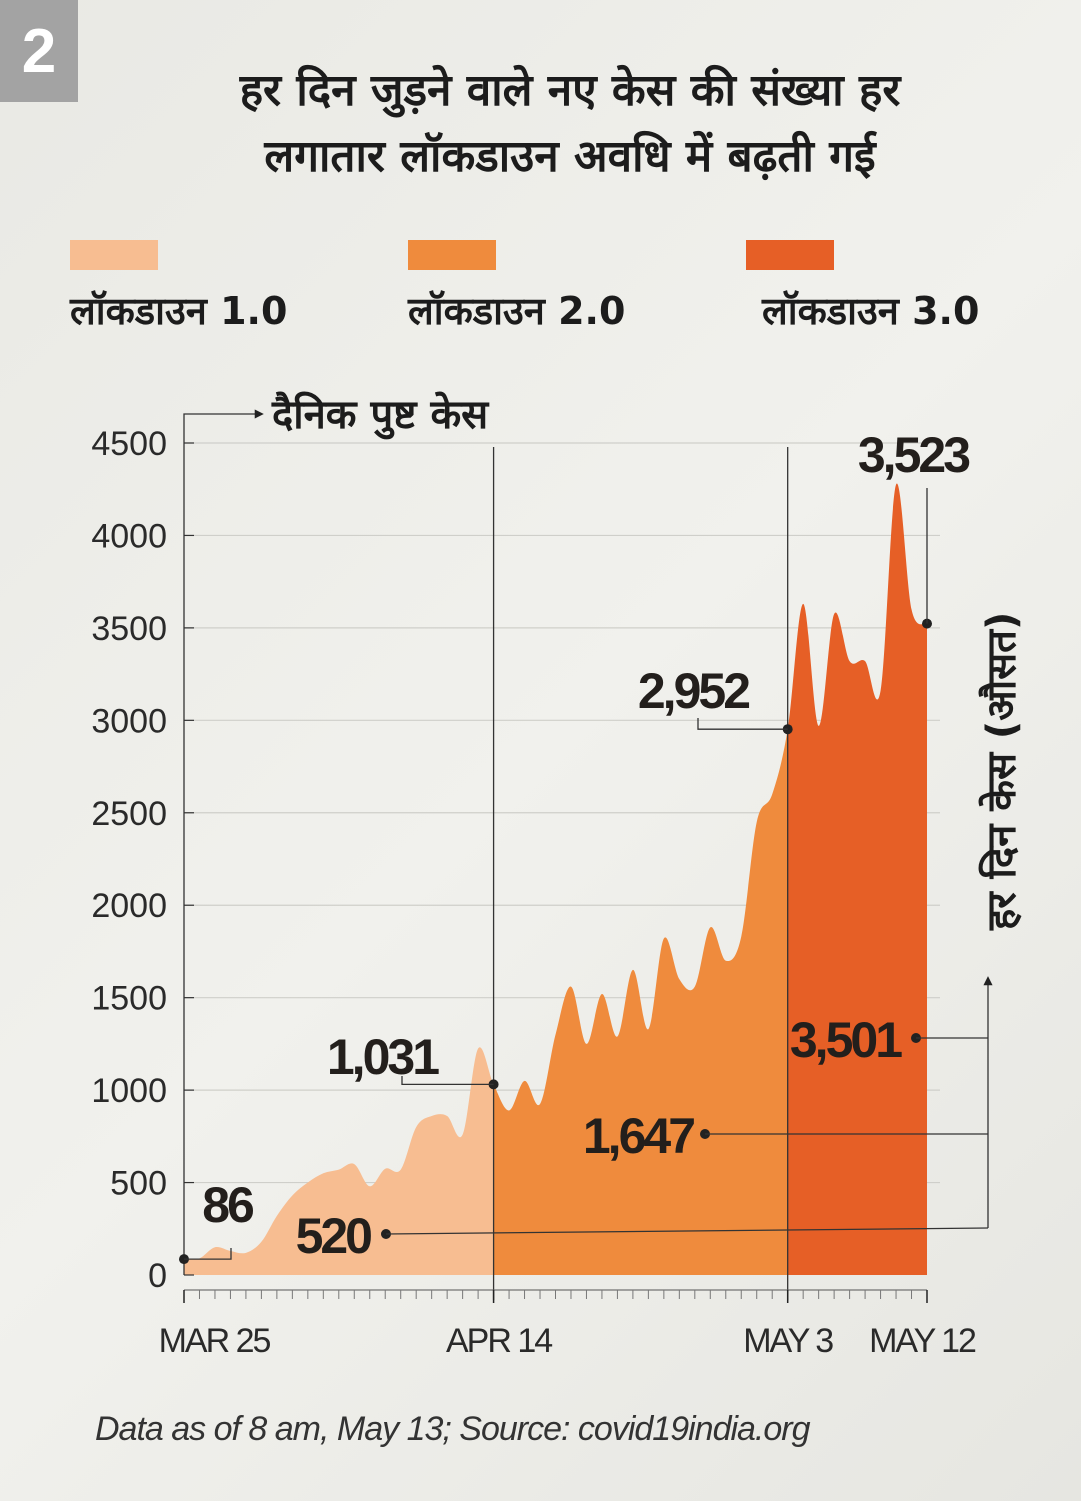  Describe the element at coordinates (922, 1341) in the screenshot. I see `x-tick-label: MAY 12` at that location.